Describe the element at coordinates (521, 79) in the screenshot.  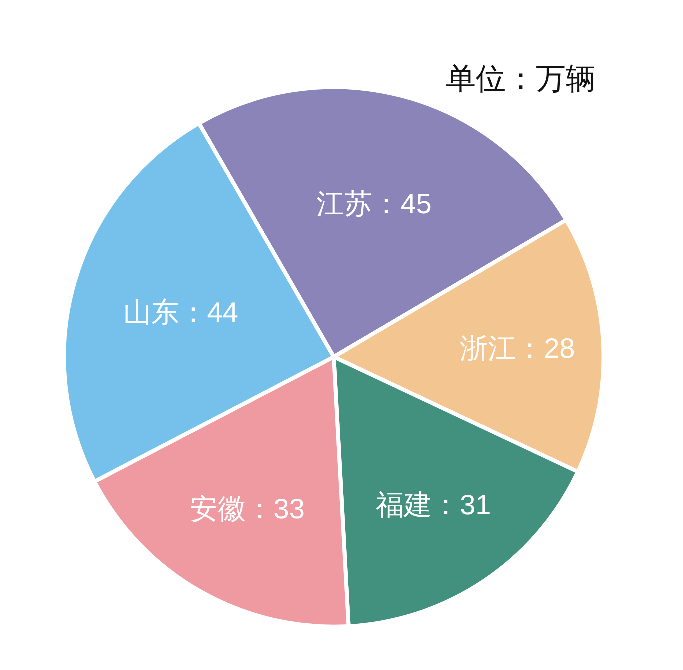
I see `text: 单位：万辆` at that location.